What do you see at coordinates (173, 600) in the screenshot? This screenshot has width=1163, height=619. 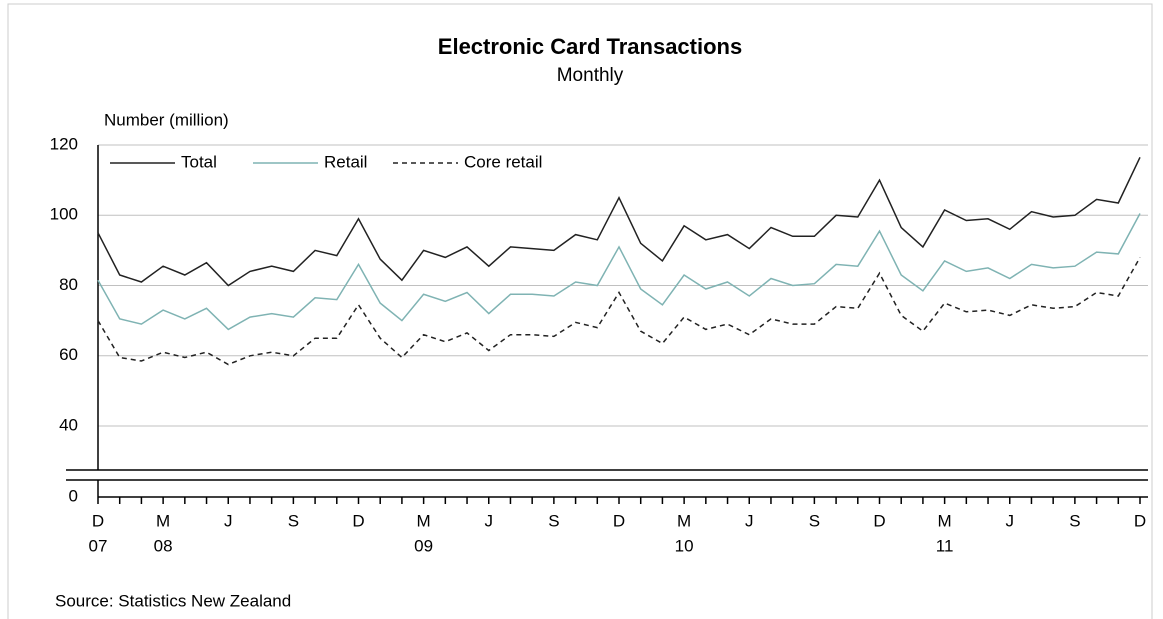 I see `source: Source: Statistics New Zealand` at bounding box center [173, 600].